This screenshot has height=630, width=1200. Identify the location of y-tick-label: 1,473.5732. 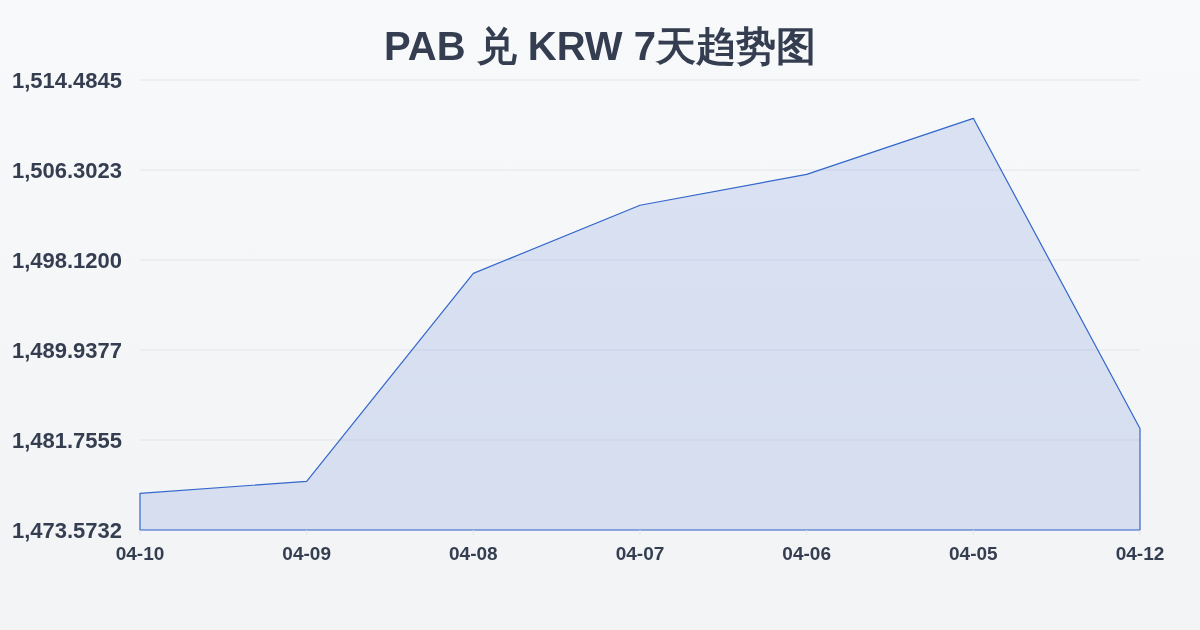
(66, 530).